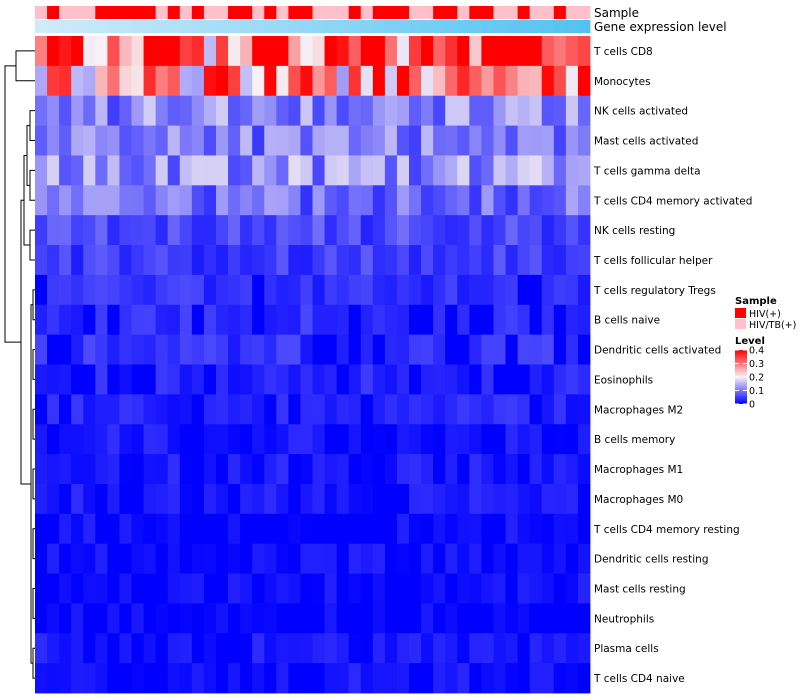 The image size is (800, 700). I want to click on row-label: Neutrophils, so click(624, 619).